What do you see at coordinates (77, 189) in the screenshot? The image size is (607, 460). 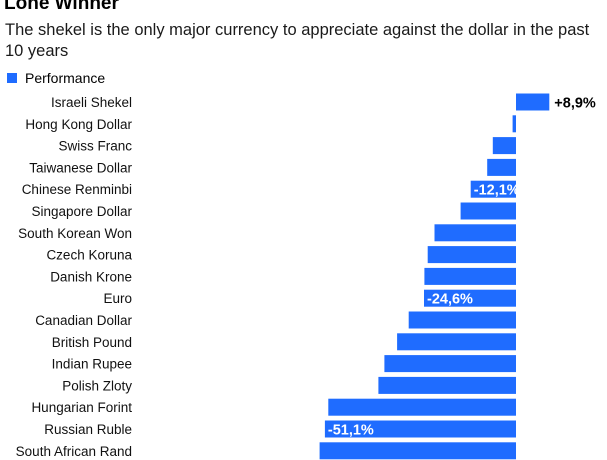 I see `tick-label-chinese-renminbi: Chinese Renminbi` at bounding box center [77, 189].